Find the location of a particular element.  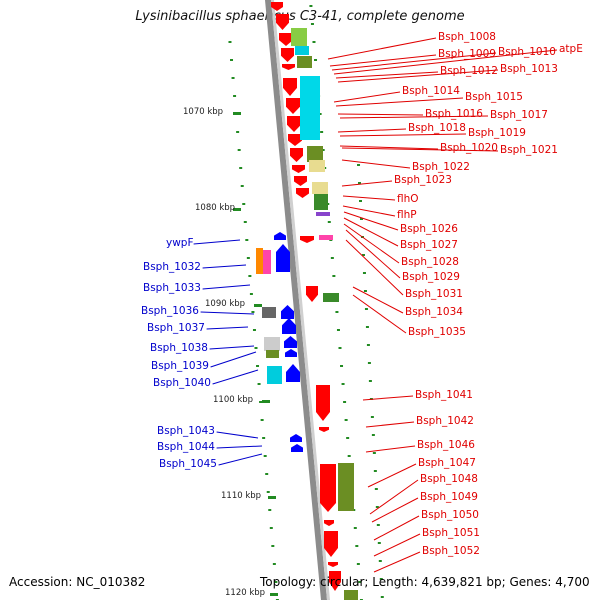

gene-label: flhO is located at coordinates (408, 199).